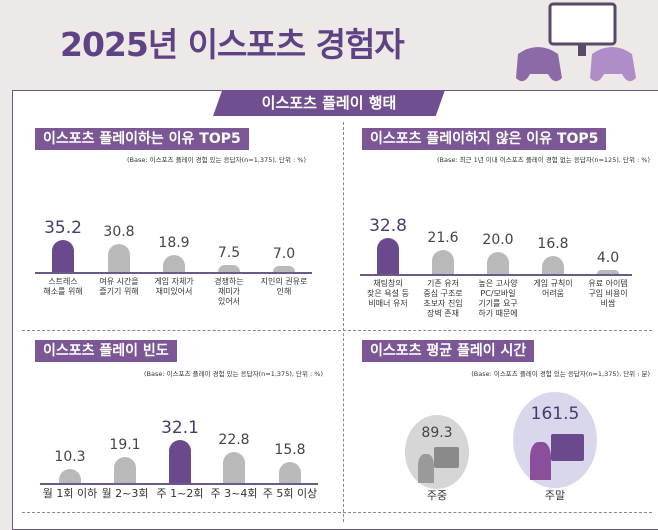 This screenshot has height=530, width=658. I want to click on page-title: 2025년 이스포츠 경험자, so click(232, 44).